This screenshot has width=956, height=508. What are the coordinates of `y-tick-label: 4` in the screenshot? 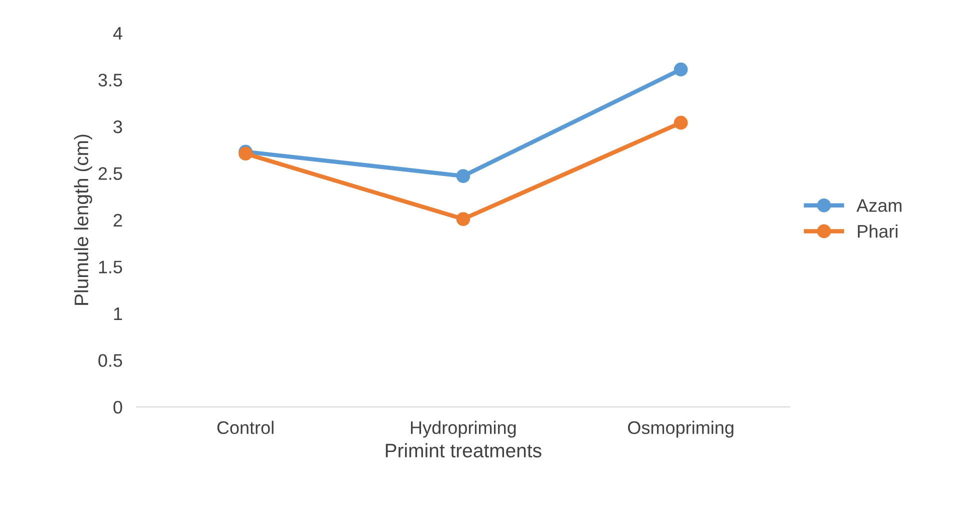 It's located at (117, 33).